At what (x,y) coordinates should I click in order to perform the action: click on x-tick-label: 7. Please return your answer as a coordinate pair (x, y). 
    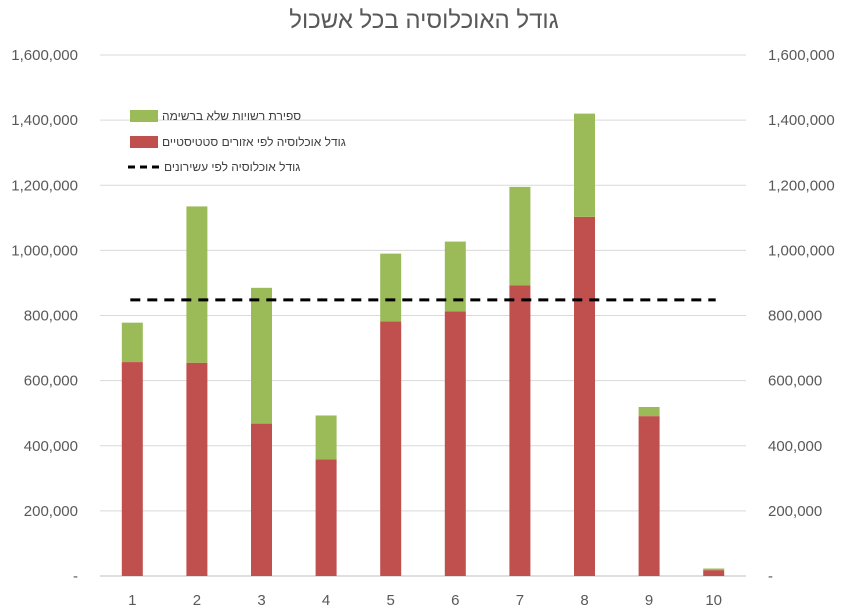
    Looking at the image, I should click on (520, 600).